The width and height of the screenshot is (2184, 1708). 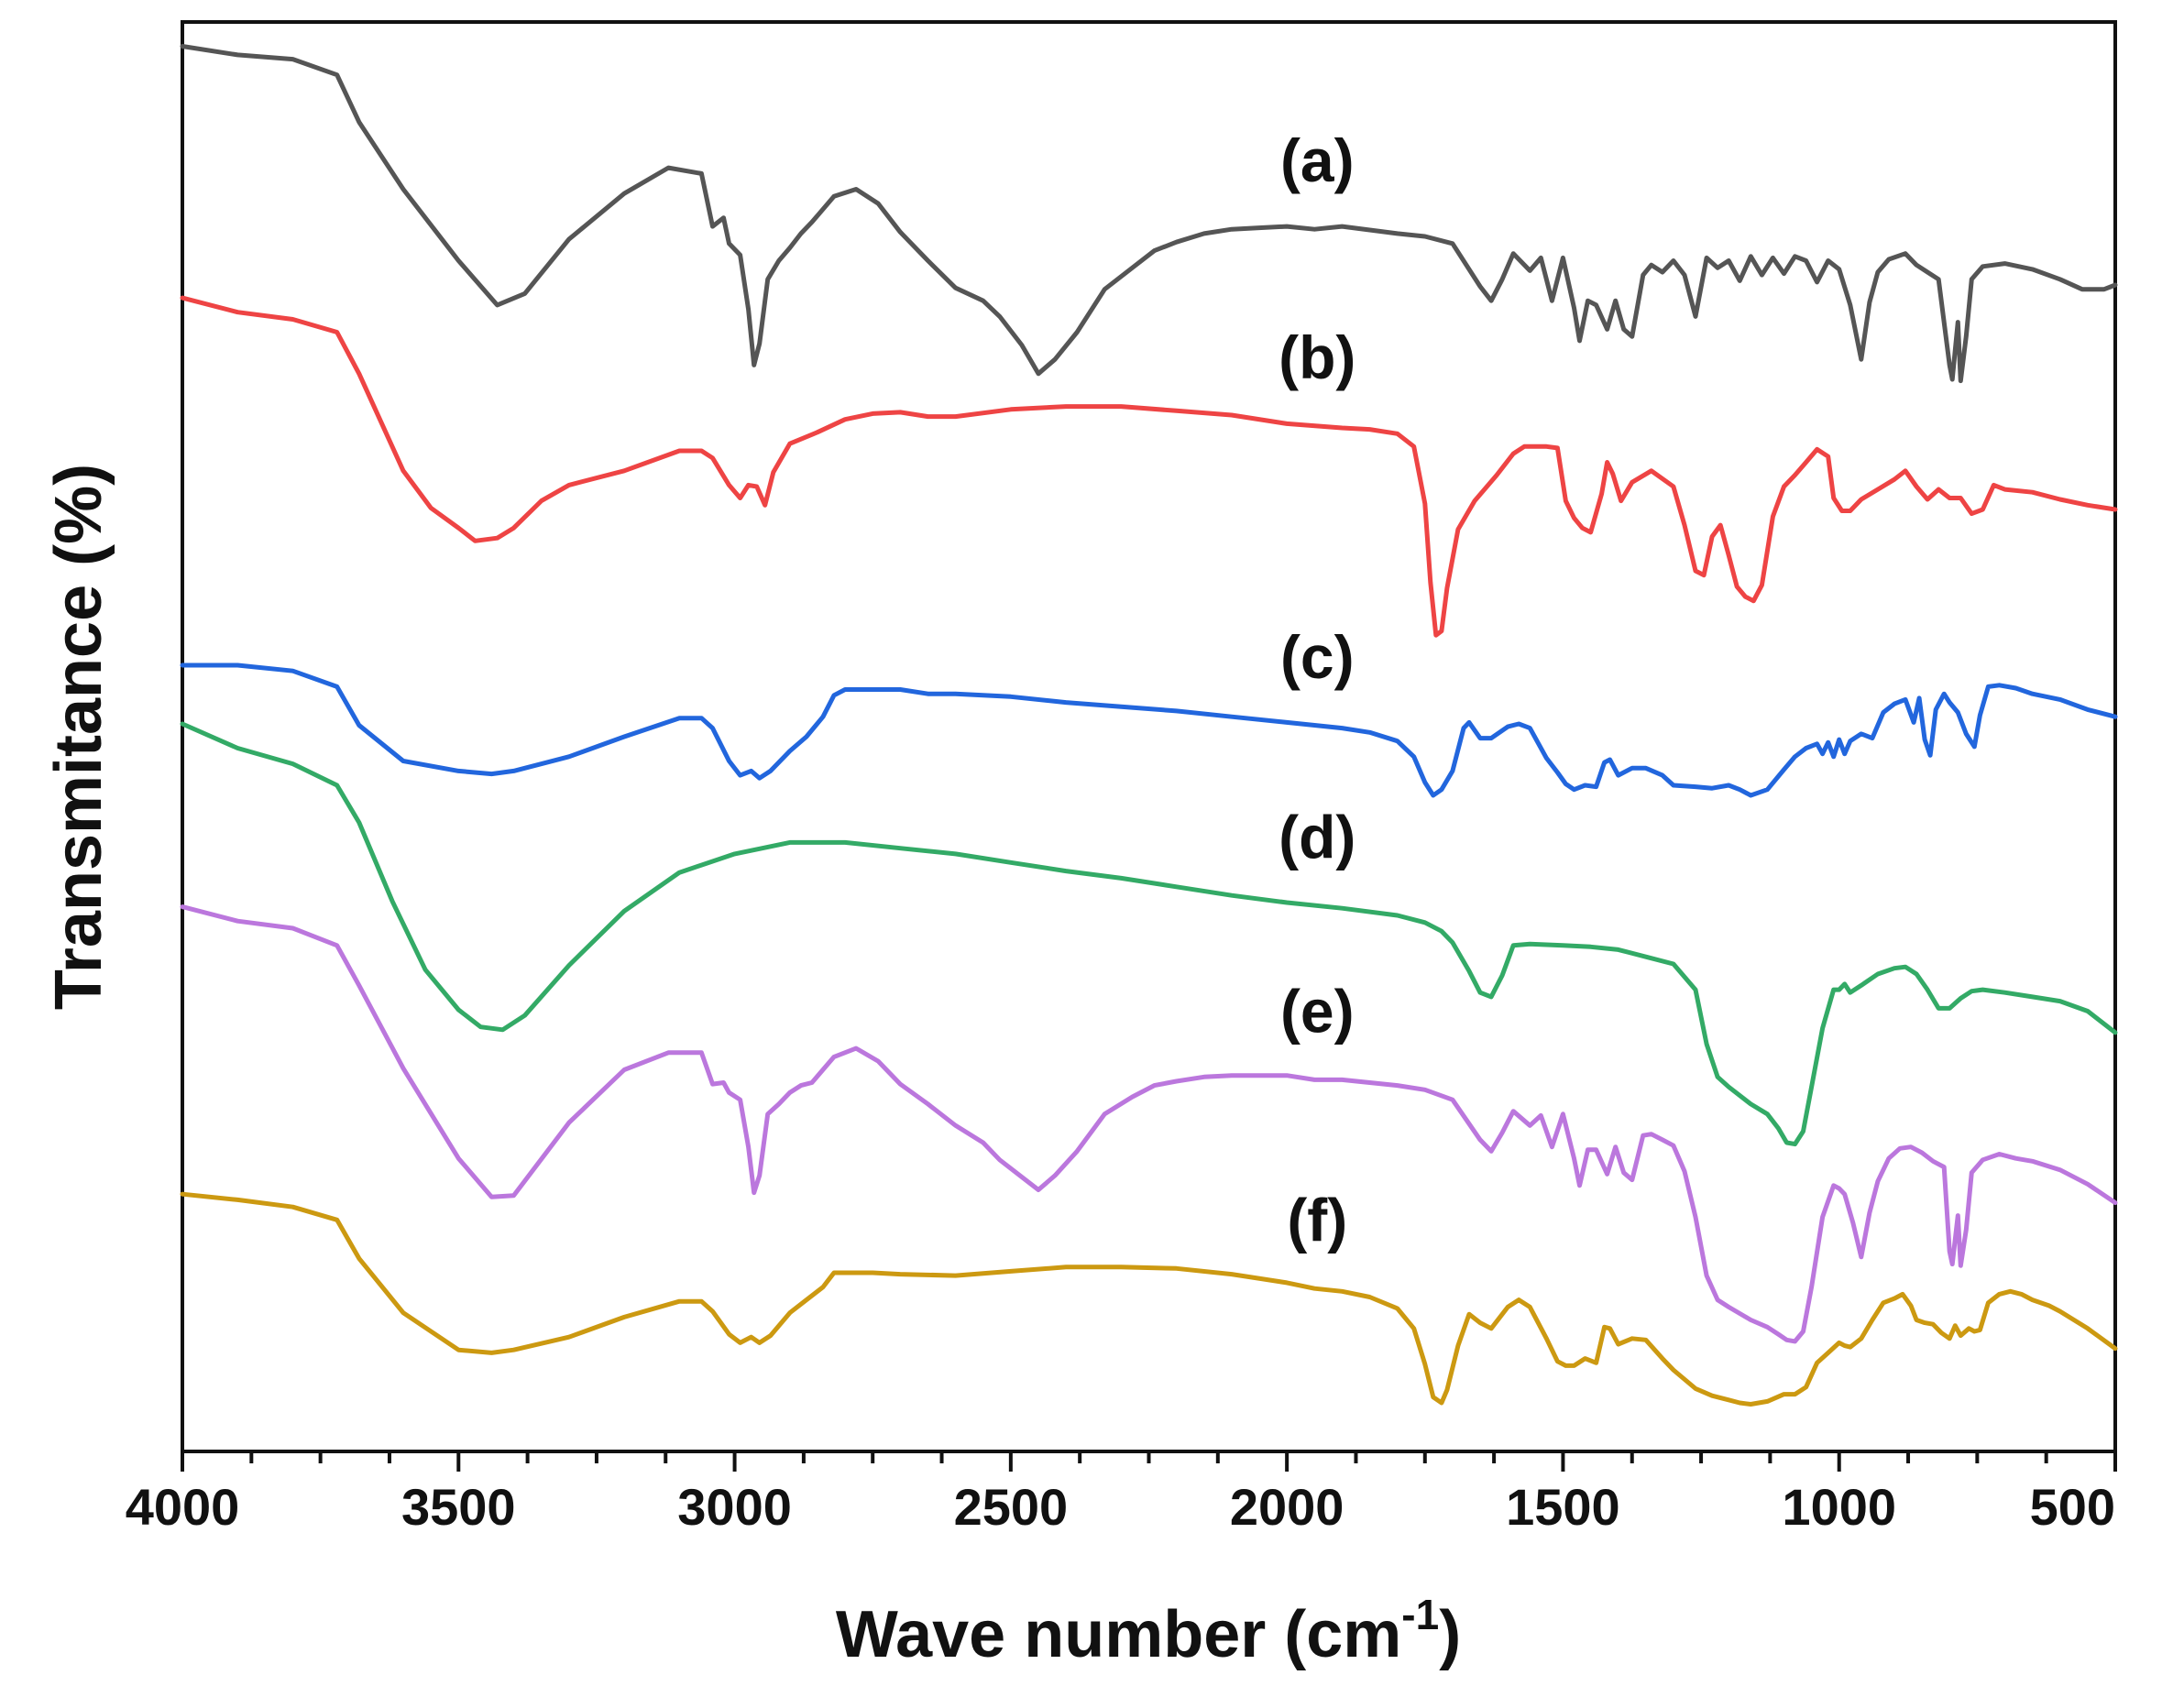 I want to click on x-tick-label: 1500, so click(x=1563, y=1507).